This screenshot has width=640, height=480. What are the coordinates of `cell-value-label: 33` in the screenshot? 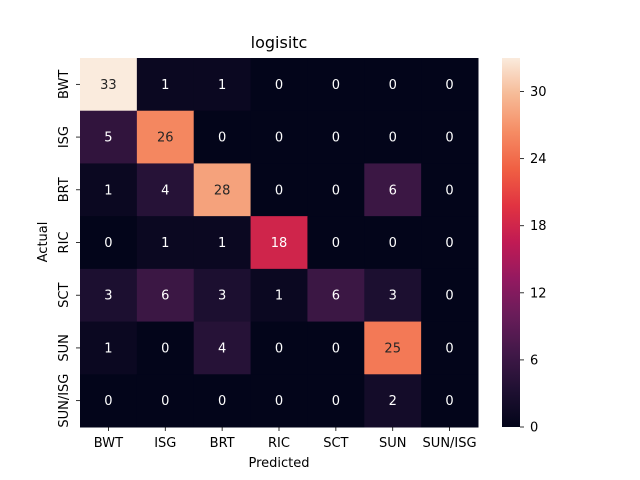 It's located at (108, 85).